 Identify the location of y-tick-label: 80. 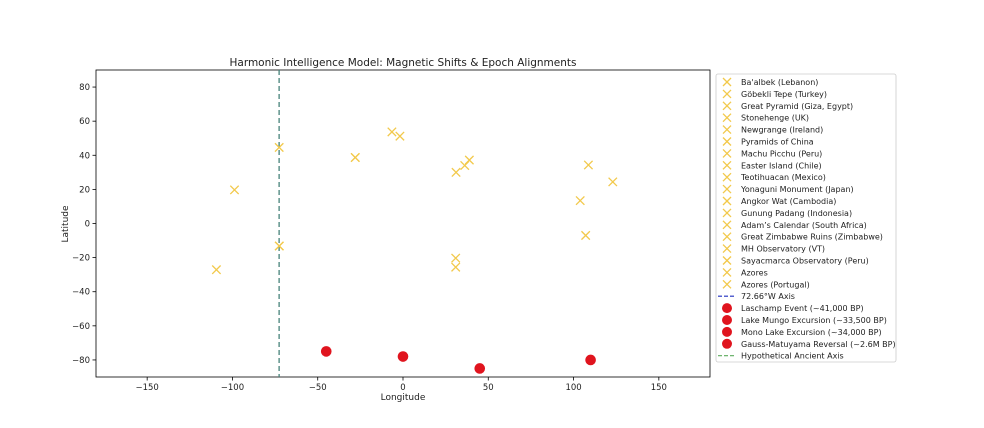
(84, 88).